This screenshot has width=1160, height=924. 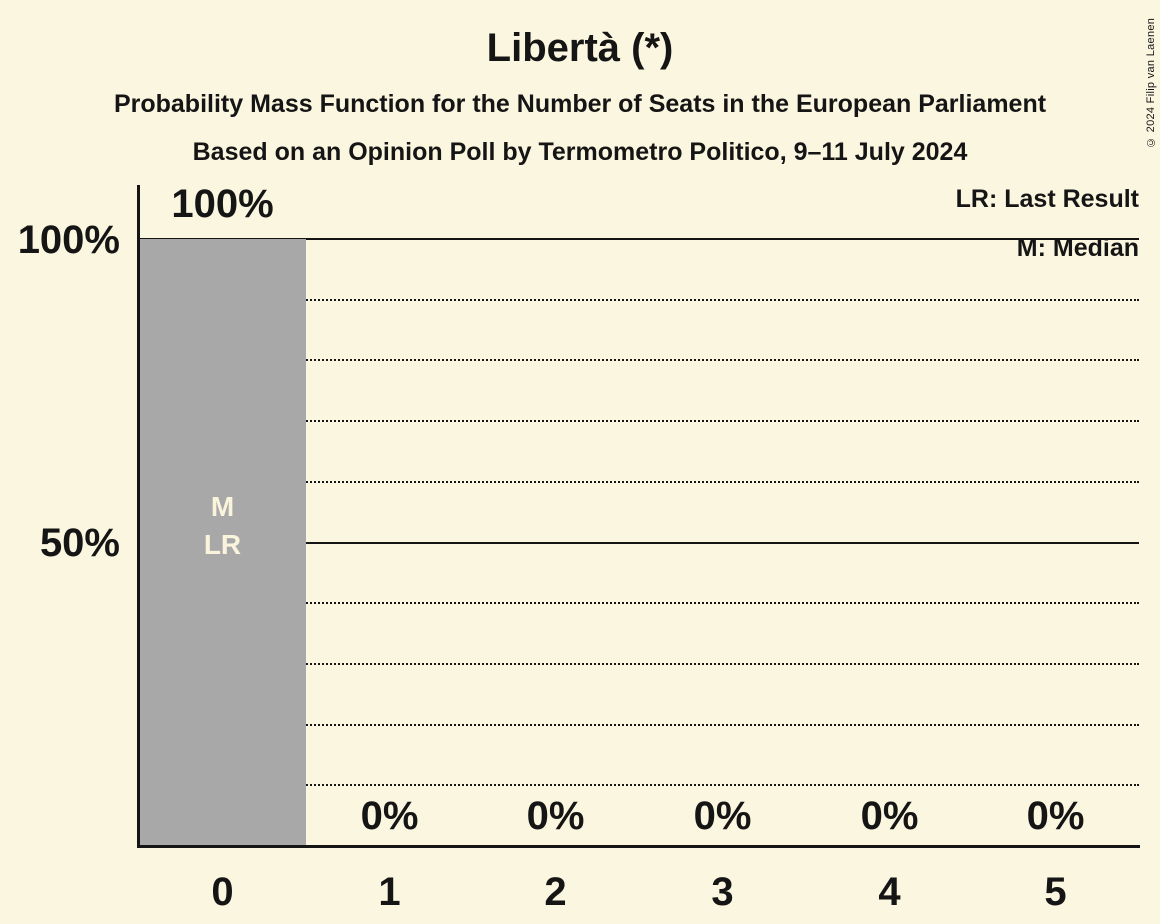 I want to click on value-label-seats-5: 0%, so click(x=1055, y=816).